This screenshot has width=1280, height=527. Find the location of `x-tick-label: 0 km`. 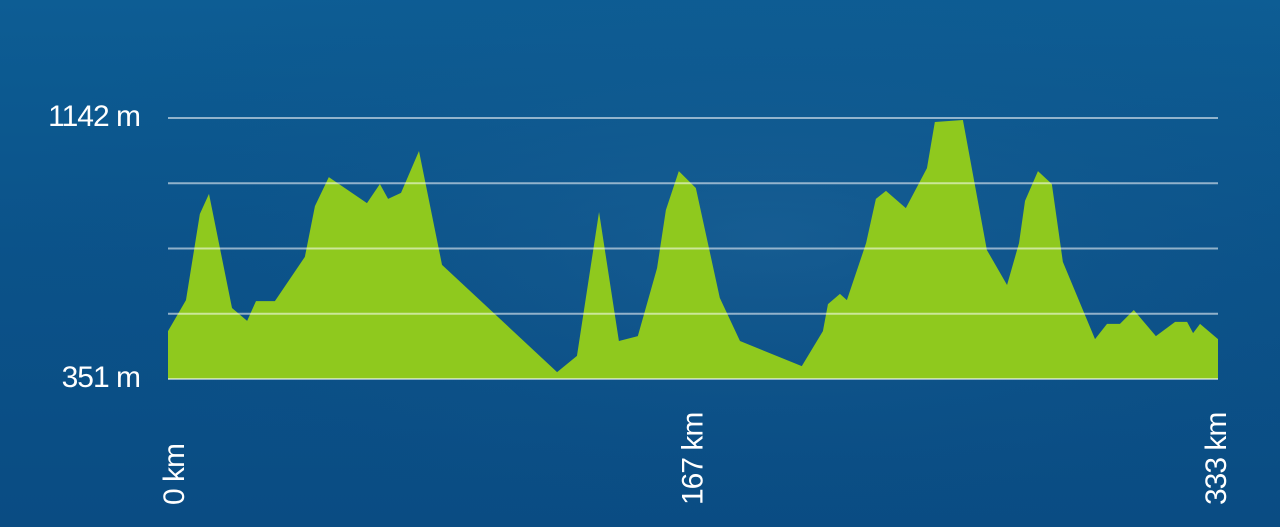

x-tick-label: 0 km is located at coordinates (174, 474).